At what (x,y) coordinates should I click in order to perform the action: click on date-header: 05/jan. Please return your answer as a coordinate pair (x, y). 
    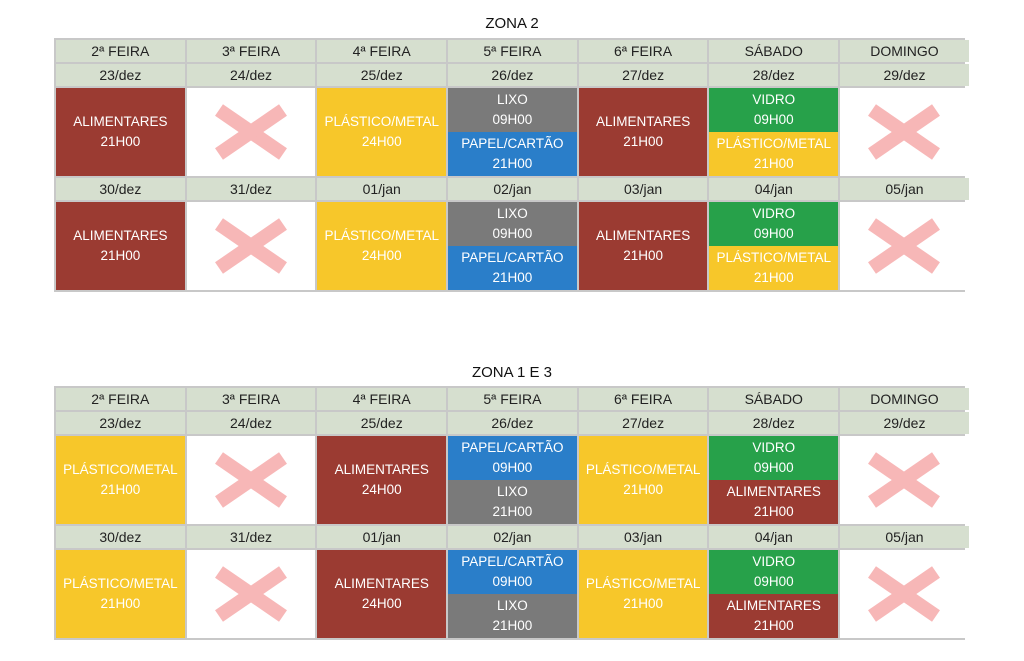
    Looking at the image, I should click on (904, 189).